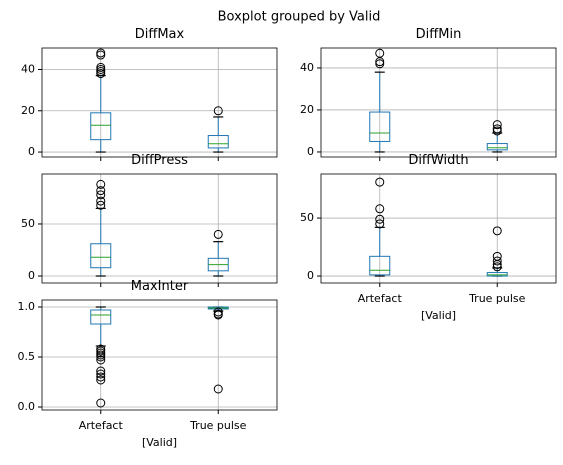 The height and width of the screenshot is (465, 563). I want to click on y-tick-label: 1.0, so click(27, 306).